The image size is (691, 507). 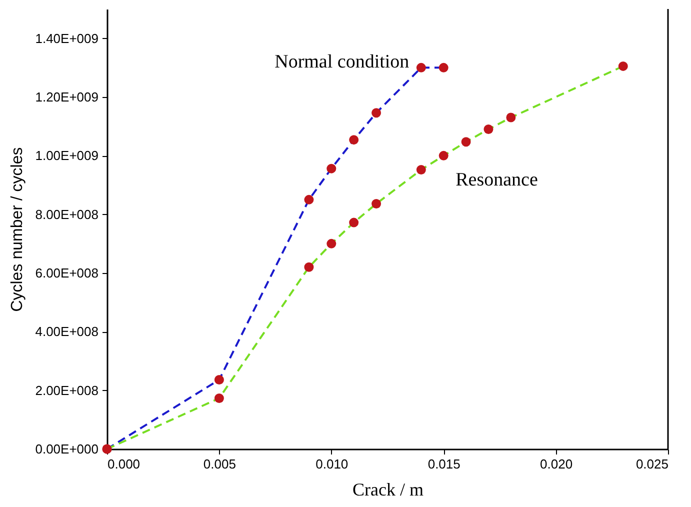 What do you see at coordinates (124, 464) in the screenshot?
I see `x-tick-label: 0.000` at bounding box center [124, 464].